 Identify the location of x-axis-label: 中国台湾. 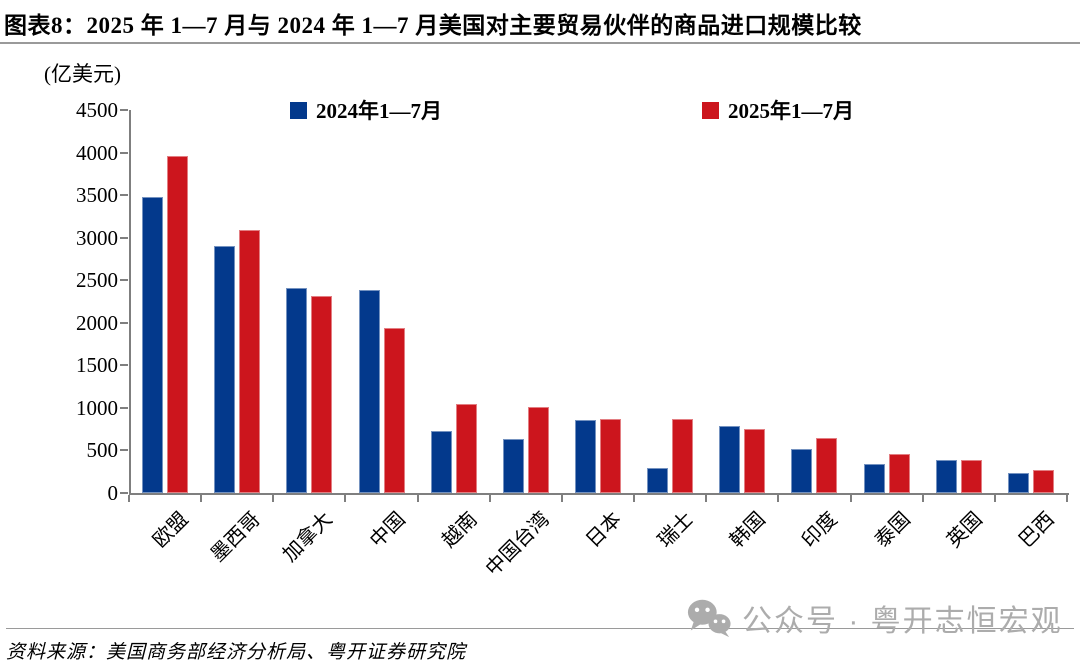
(517, 544).